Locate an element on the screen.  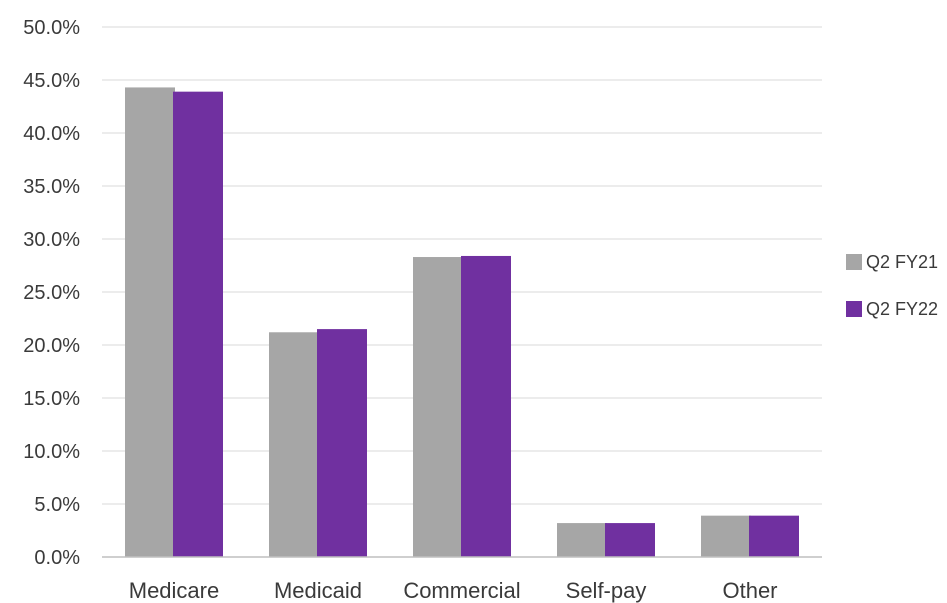
y-tick-label: 45.0% is located at coordinates (51, 81).